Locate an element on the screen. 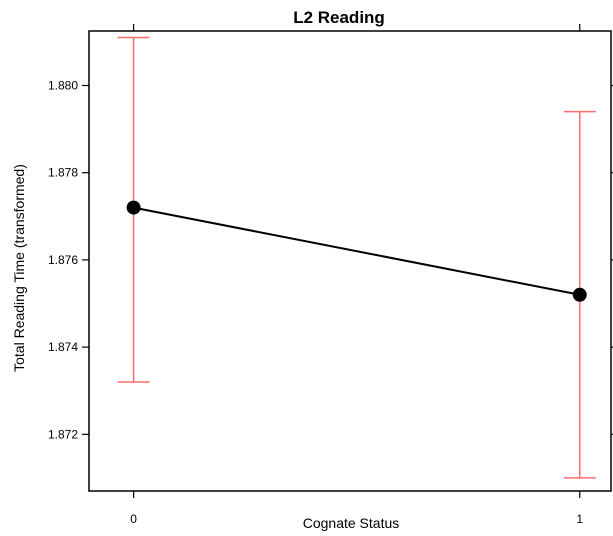 Image resolution: width=613 pixels, height=536 pixels. y-tick-label: 1.878 is located at coordinates (63, 173).